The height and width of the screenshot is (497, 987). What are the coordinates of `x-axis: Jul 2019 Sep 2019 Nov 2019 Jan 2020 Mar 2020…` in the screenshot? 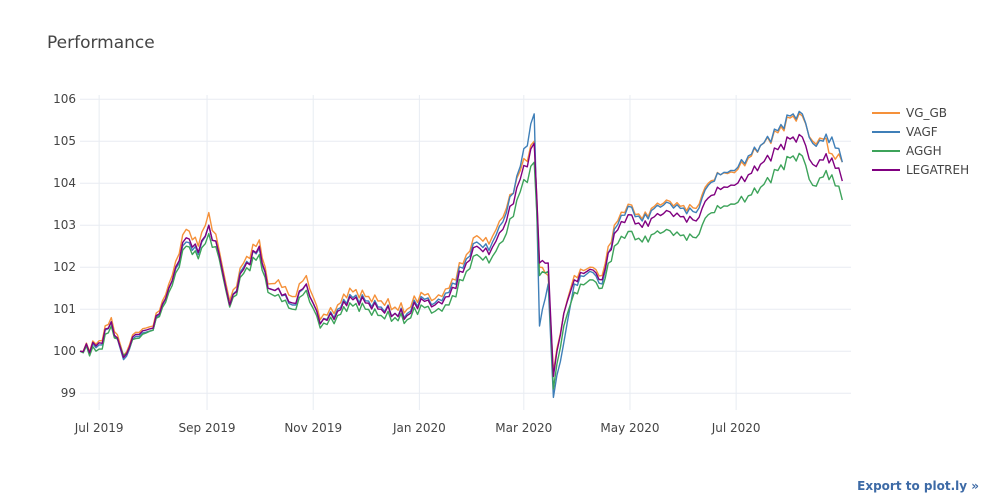 It's located at (417, 428).